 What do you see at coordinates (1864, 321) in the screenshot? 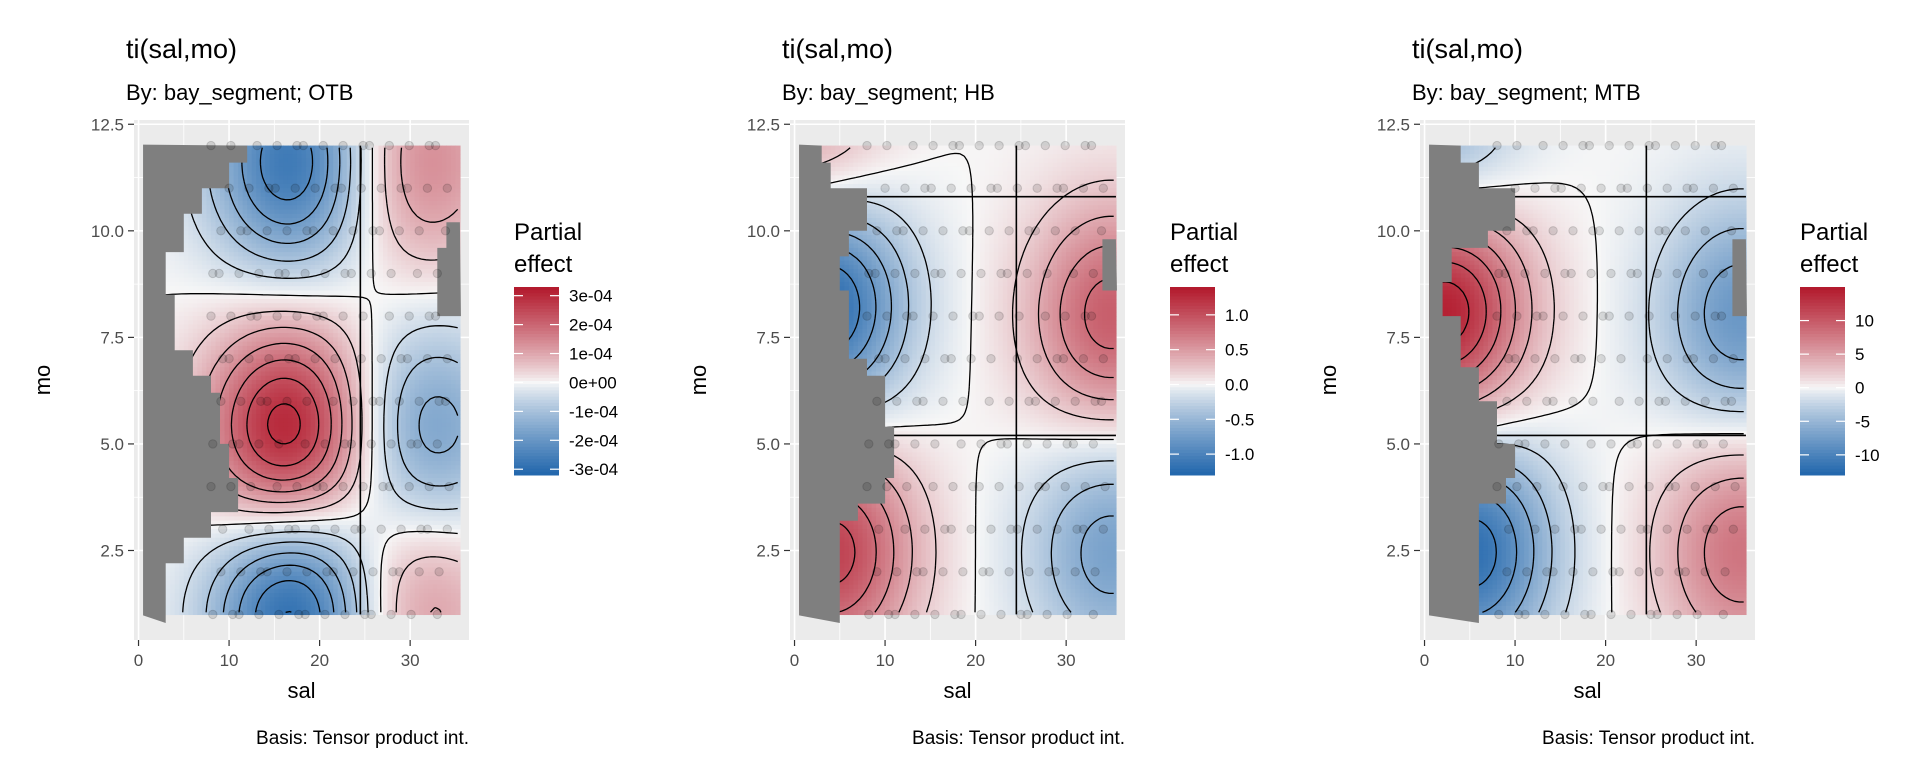
I see `legend-label: 10` at bounding box center [1864, 321].